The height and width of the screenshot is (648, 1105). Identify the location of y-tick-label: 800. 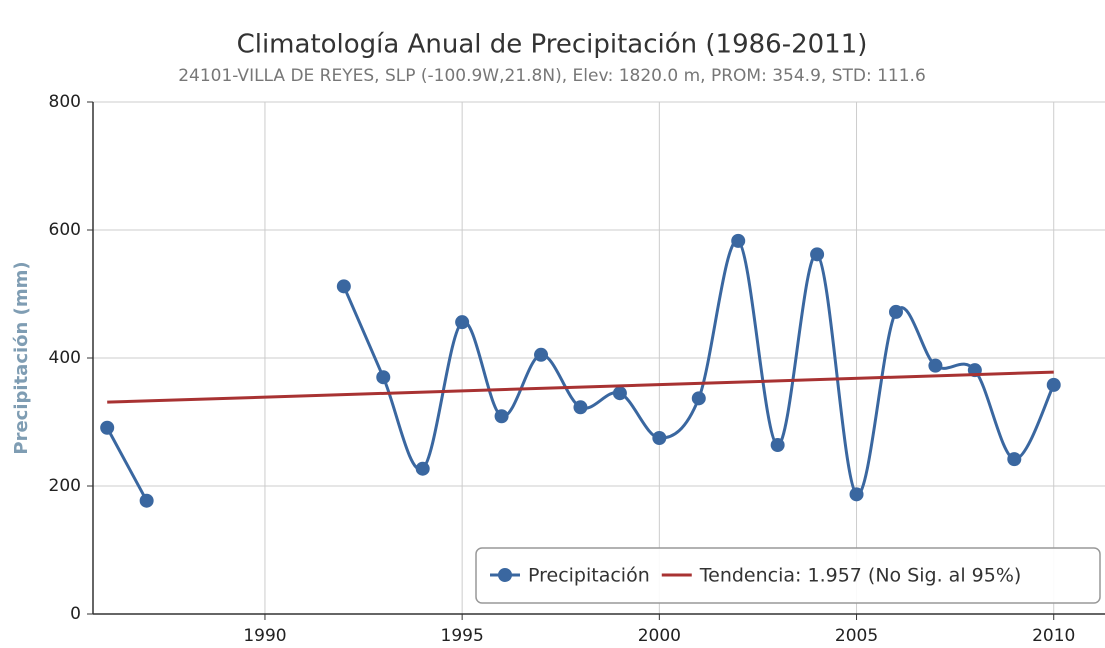
(65, 102).